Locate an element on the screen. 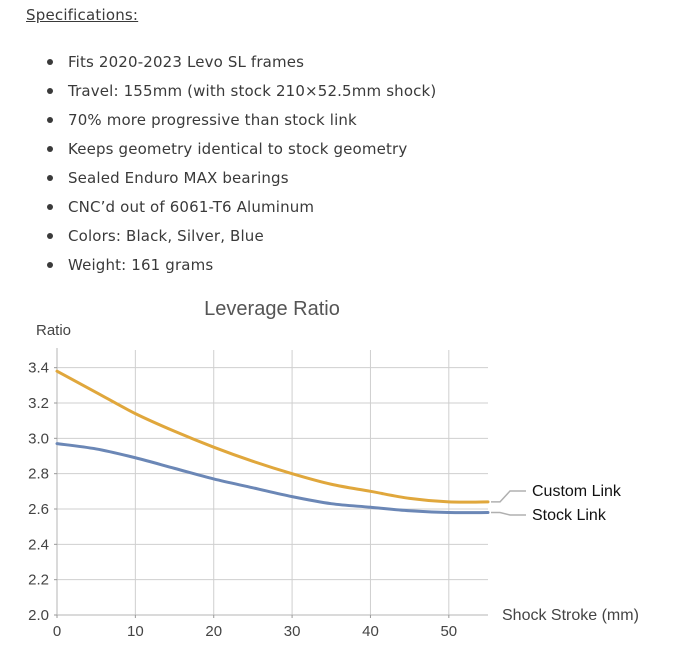 The height and width of the screenshot is (657, 688). specifications-heading: Specifications: is located at coordinates (82, 15).